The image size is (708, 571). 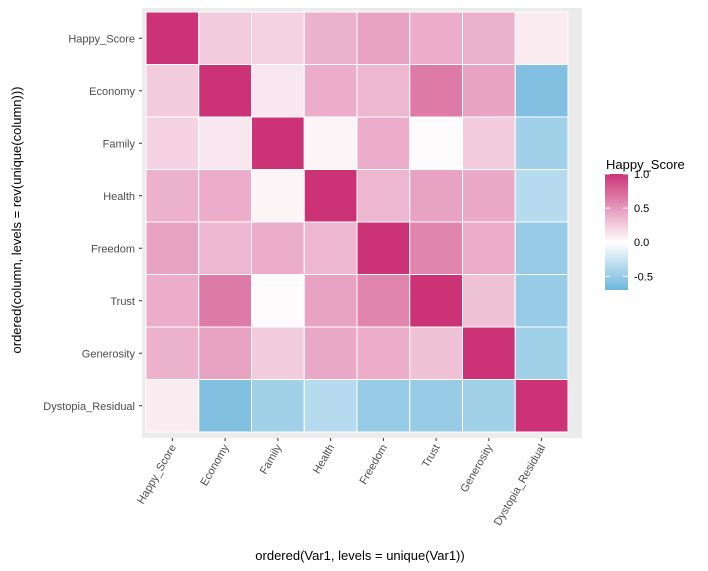 What do you see at coordinates (113, 249) in the screenshot?
I see `y-tick-label: Freedom` at bounding box center [113, 249].